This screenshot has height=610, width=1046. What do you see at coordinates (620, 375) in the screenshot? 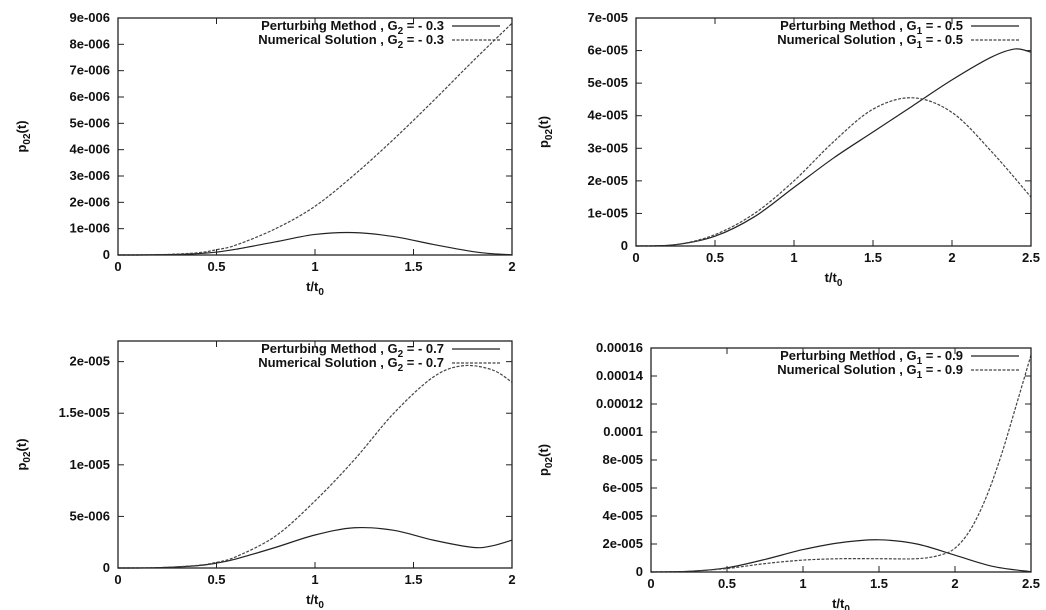
I see `y-tick-label: 0.00014` at bounding box center [620, 375].